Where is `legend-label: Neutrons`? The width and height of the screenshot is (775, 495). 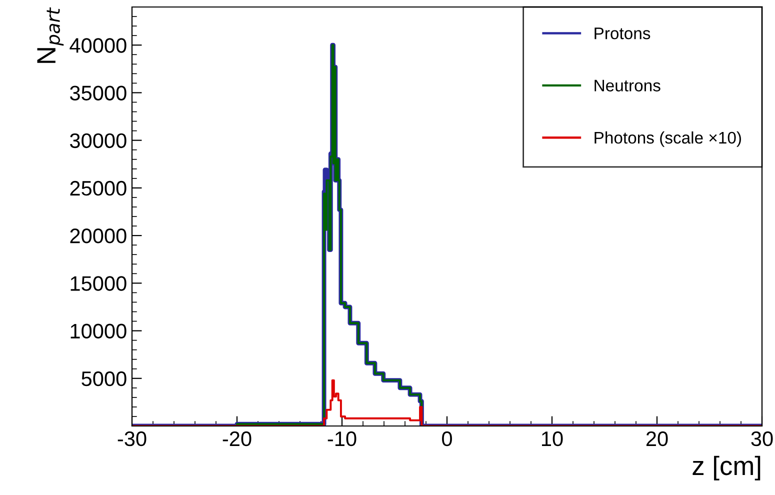 legend-label: Neutrons is located at coordinates (627, 86).